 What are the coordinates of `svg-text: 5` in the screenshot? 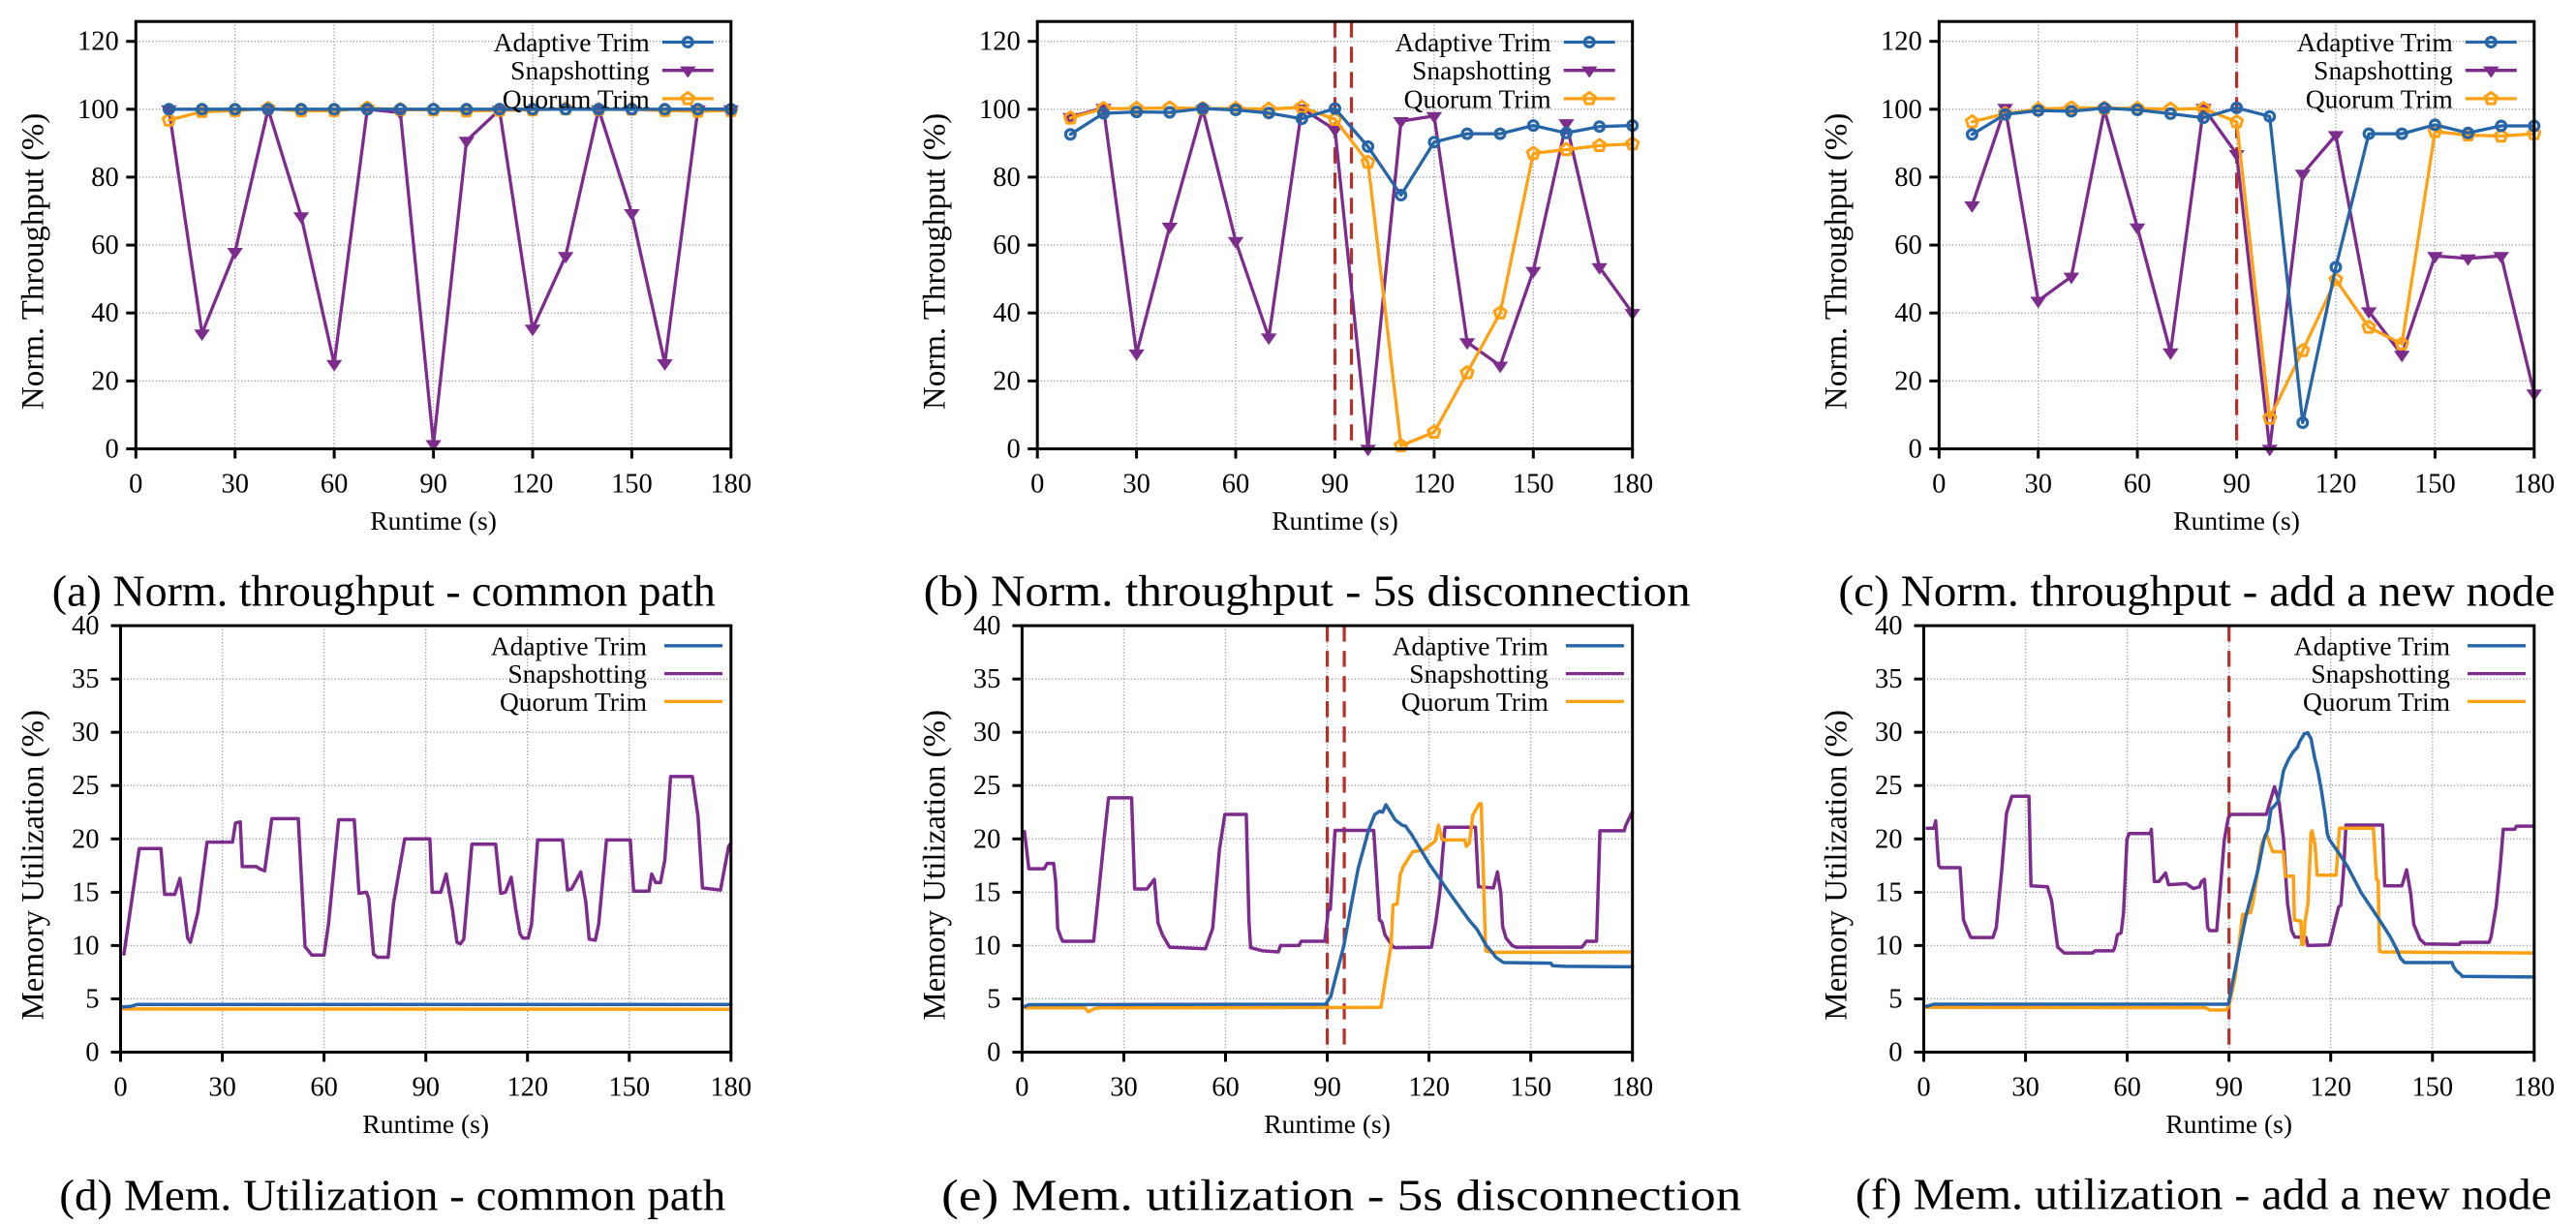 It's located at (1895, 1000).